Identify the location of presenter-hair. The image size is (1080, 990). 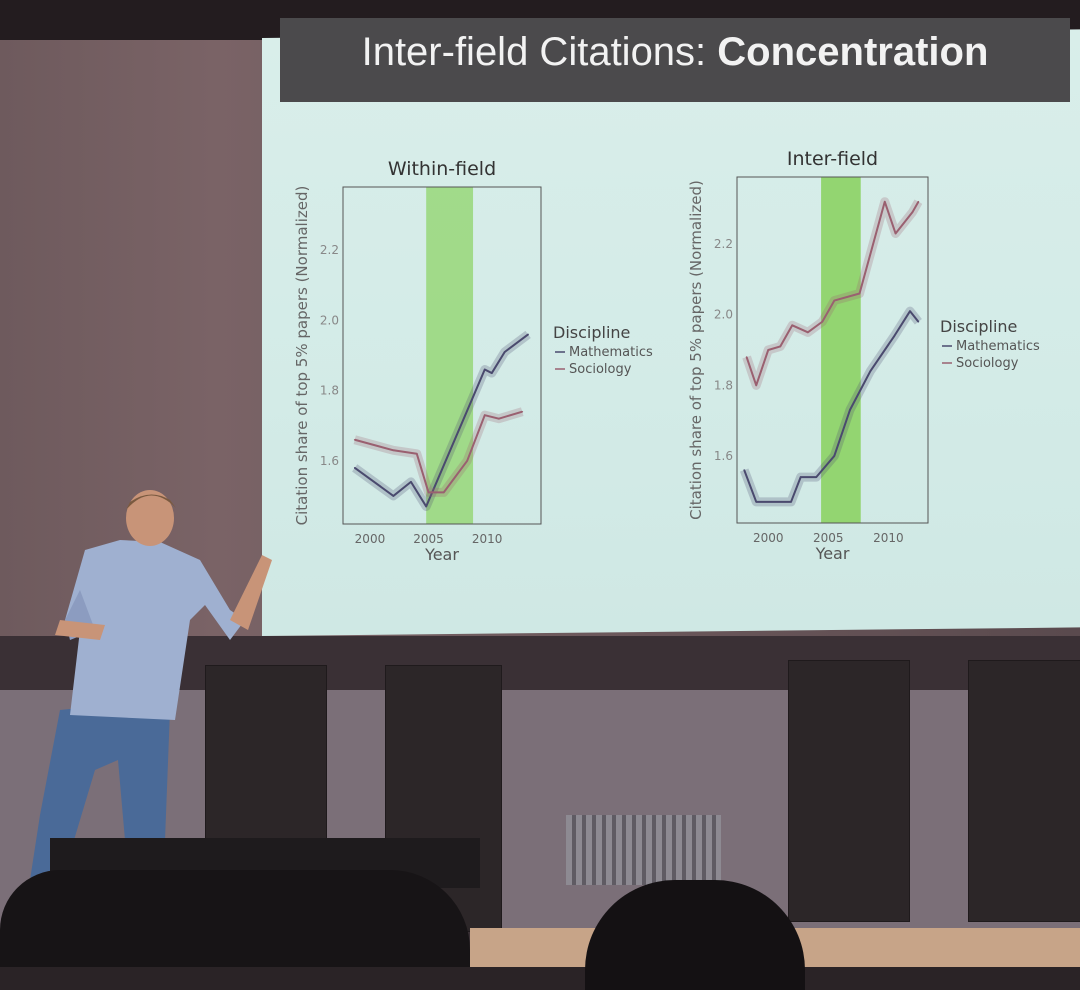
(151, 502).